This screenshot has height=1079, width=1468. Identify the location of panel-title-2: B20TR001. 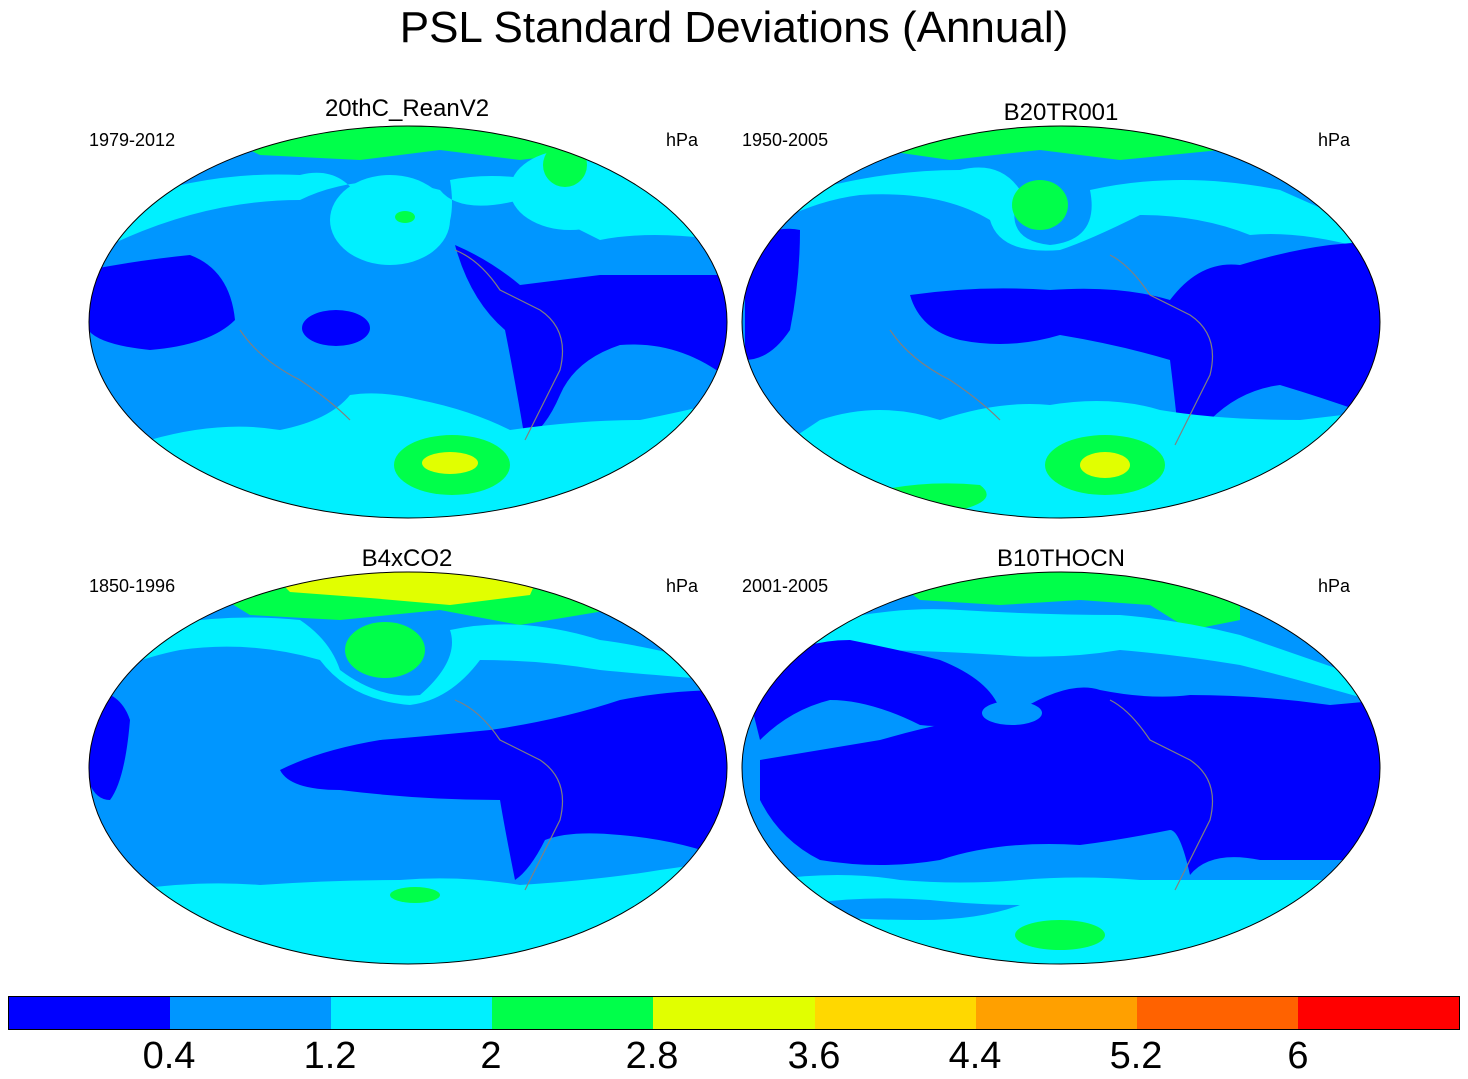
(1061, 112).